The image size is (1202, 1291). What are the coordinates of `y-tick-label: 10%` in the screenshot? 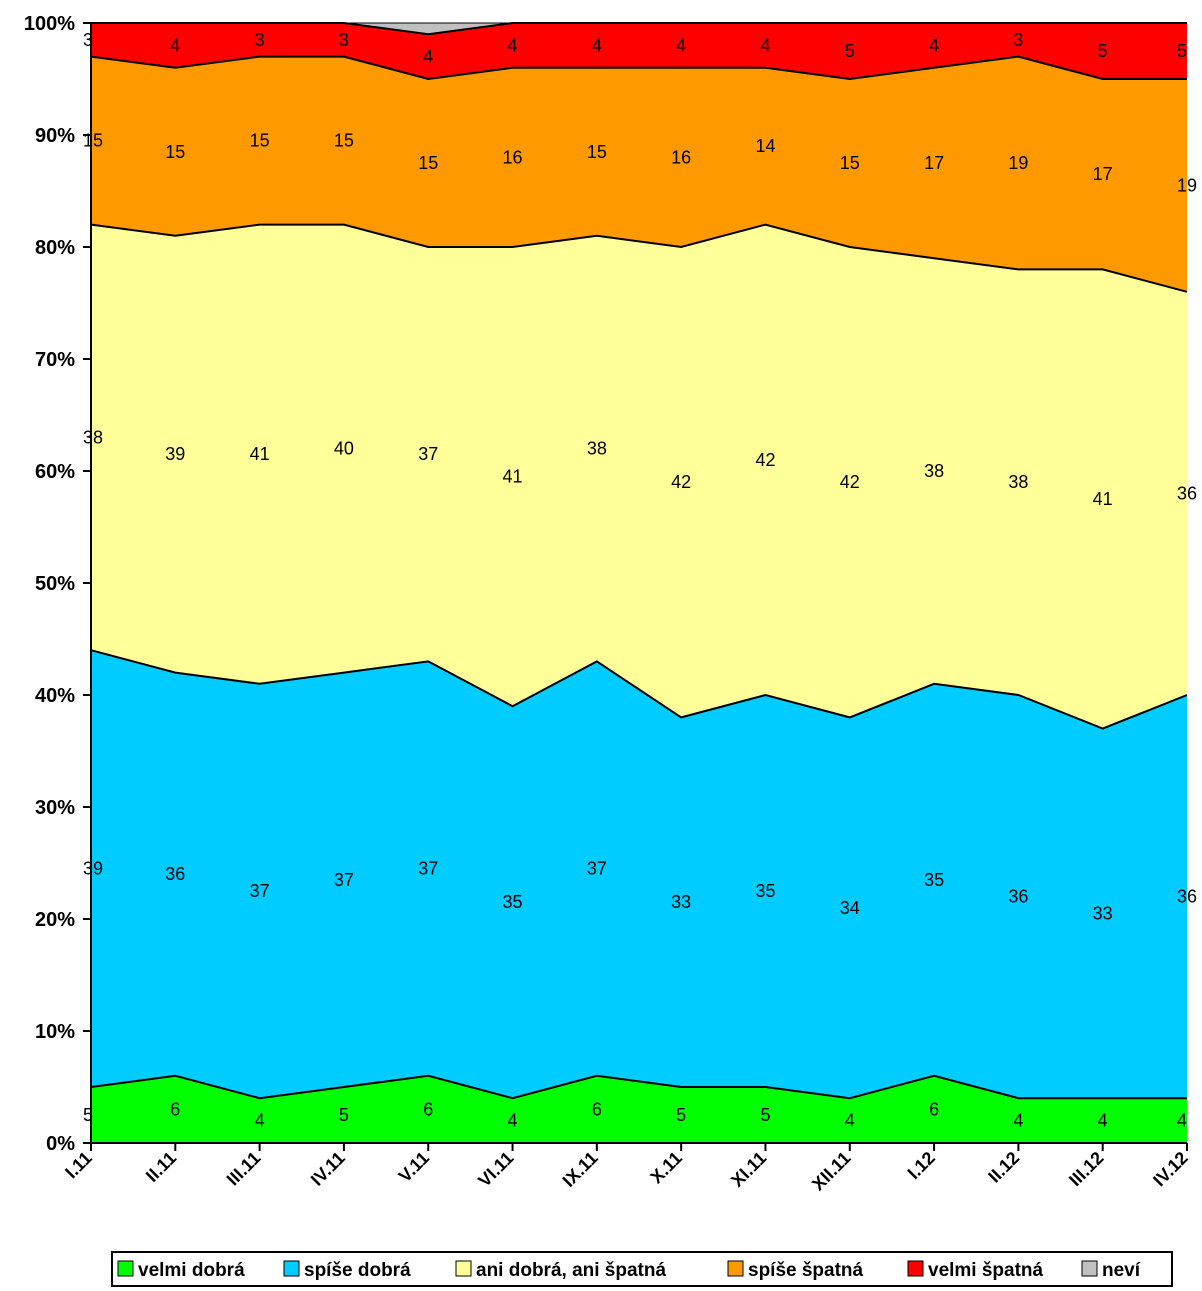 It's located at (55, 1032).